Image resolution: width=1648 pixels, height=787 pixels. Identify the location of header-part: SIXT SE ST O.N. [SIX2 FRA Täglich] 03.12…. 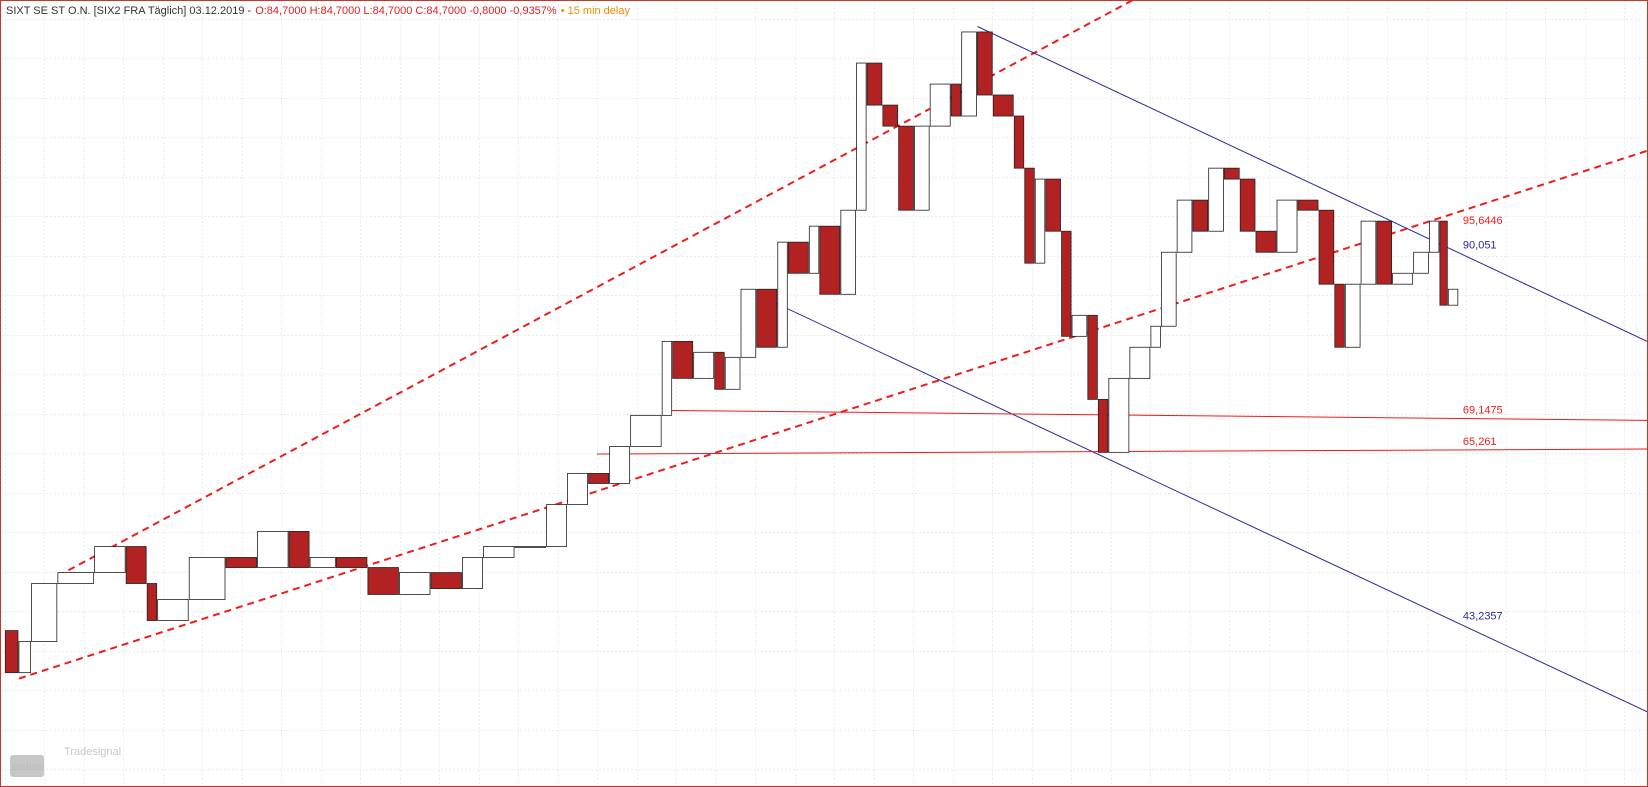
(129, 11).